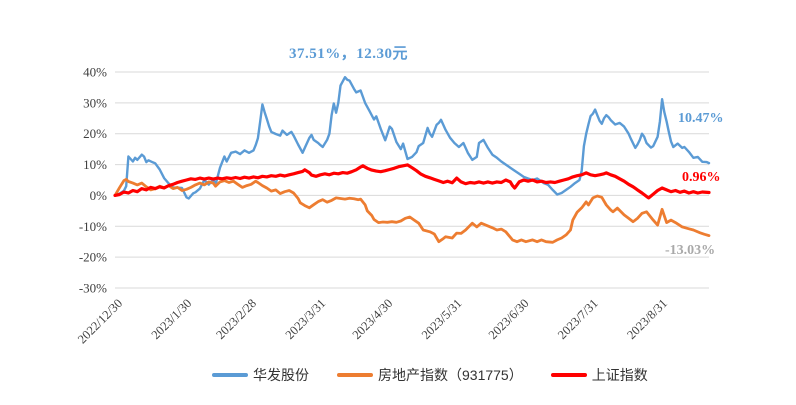 Image resolution: width=796 pixels, height=405 pixels. Describe the element at coordinates (100, 321) in the screenshot. I see `x-axis-tick-label: 2022/12/30` at that location.